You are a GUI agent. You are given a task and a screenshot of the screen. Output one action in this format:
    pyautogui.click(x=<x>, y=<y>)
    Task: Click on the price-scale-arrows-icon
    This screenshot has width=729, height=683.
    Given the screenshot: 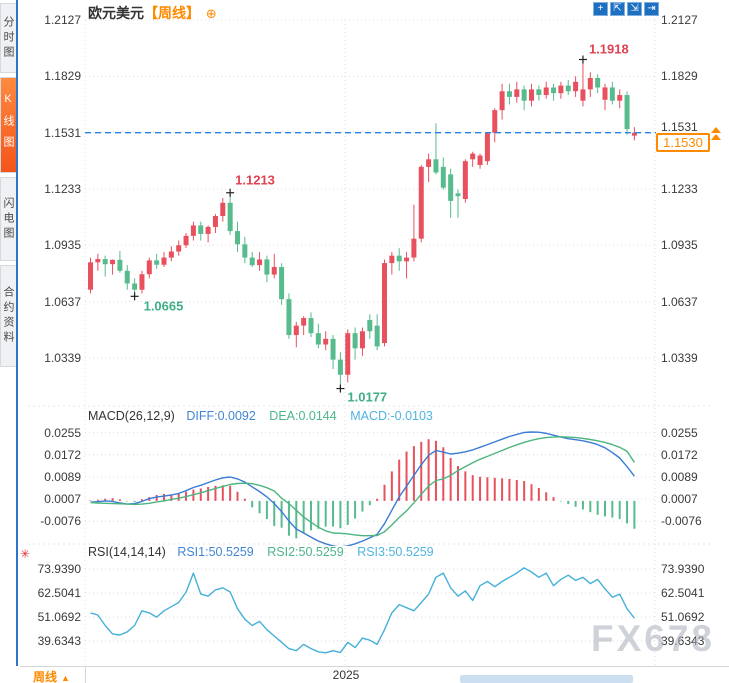 What is the action you would take?
    pyautogui.click(x=716, y=134)
    